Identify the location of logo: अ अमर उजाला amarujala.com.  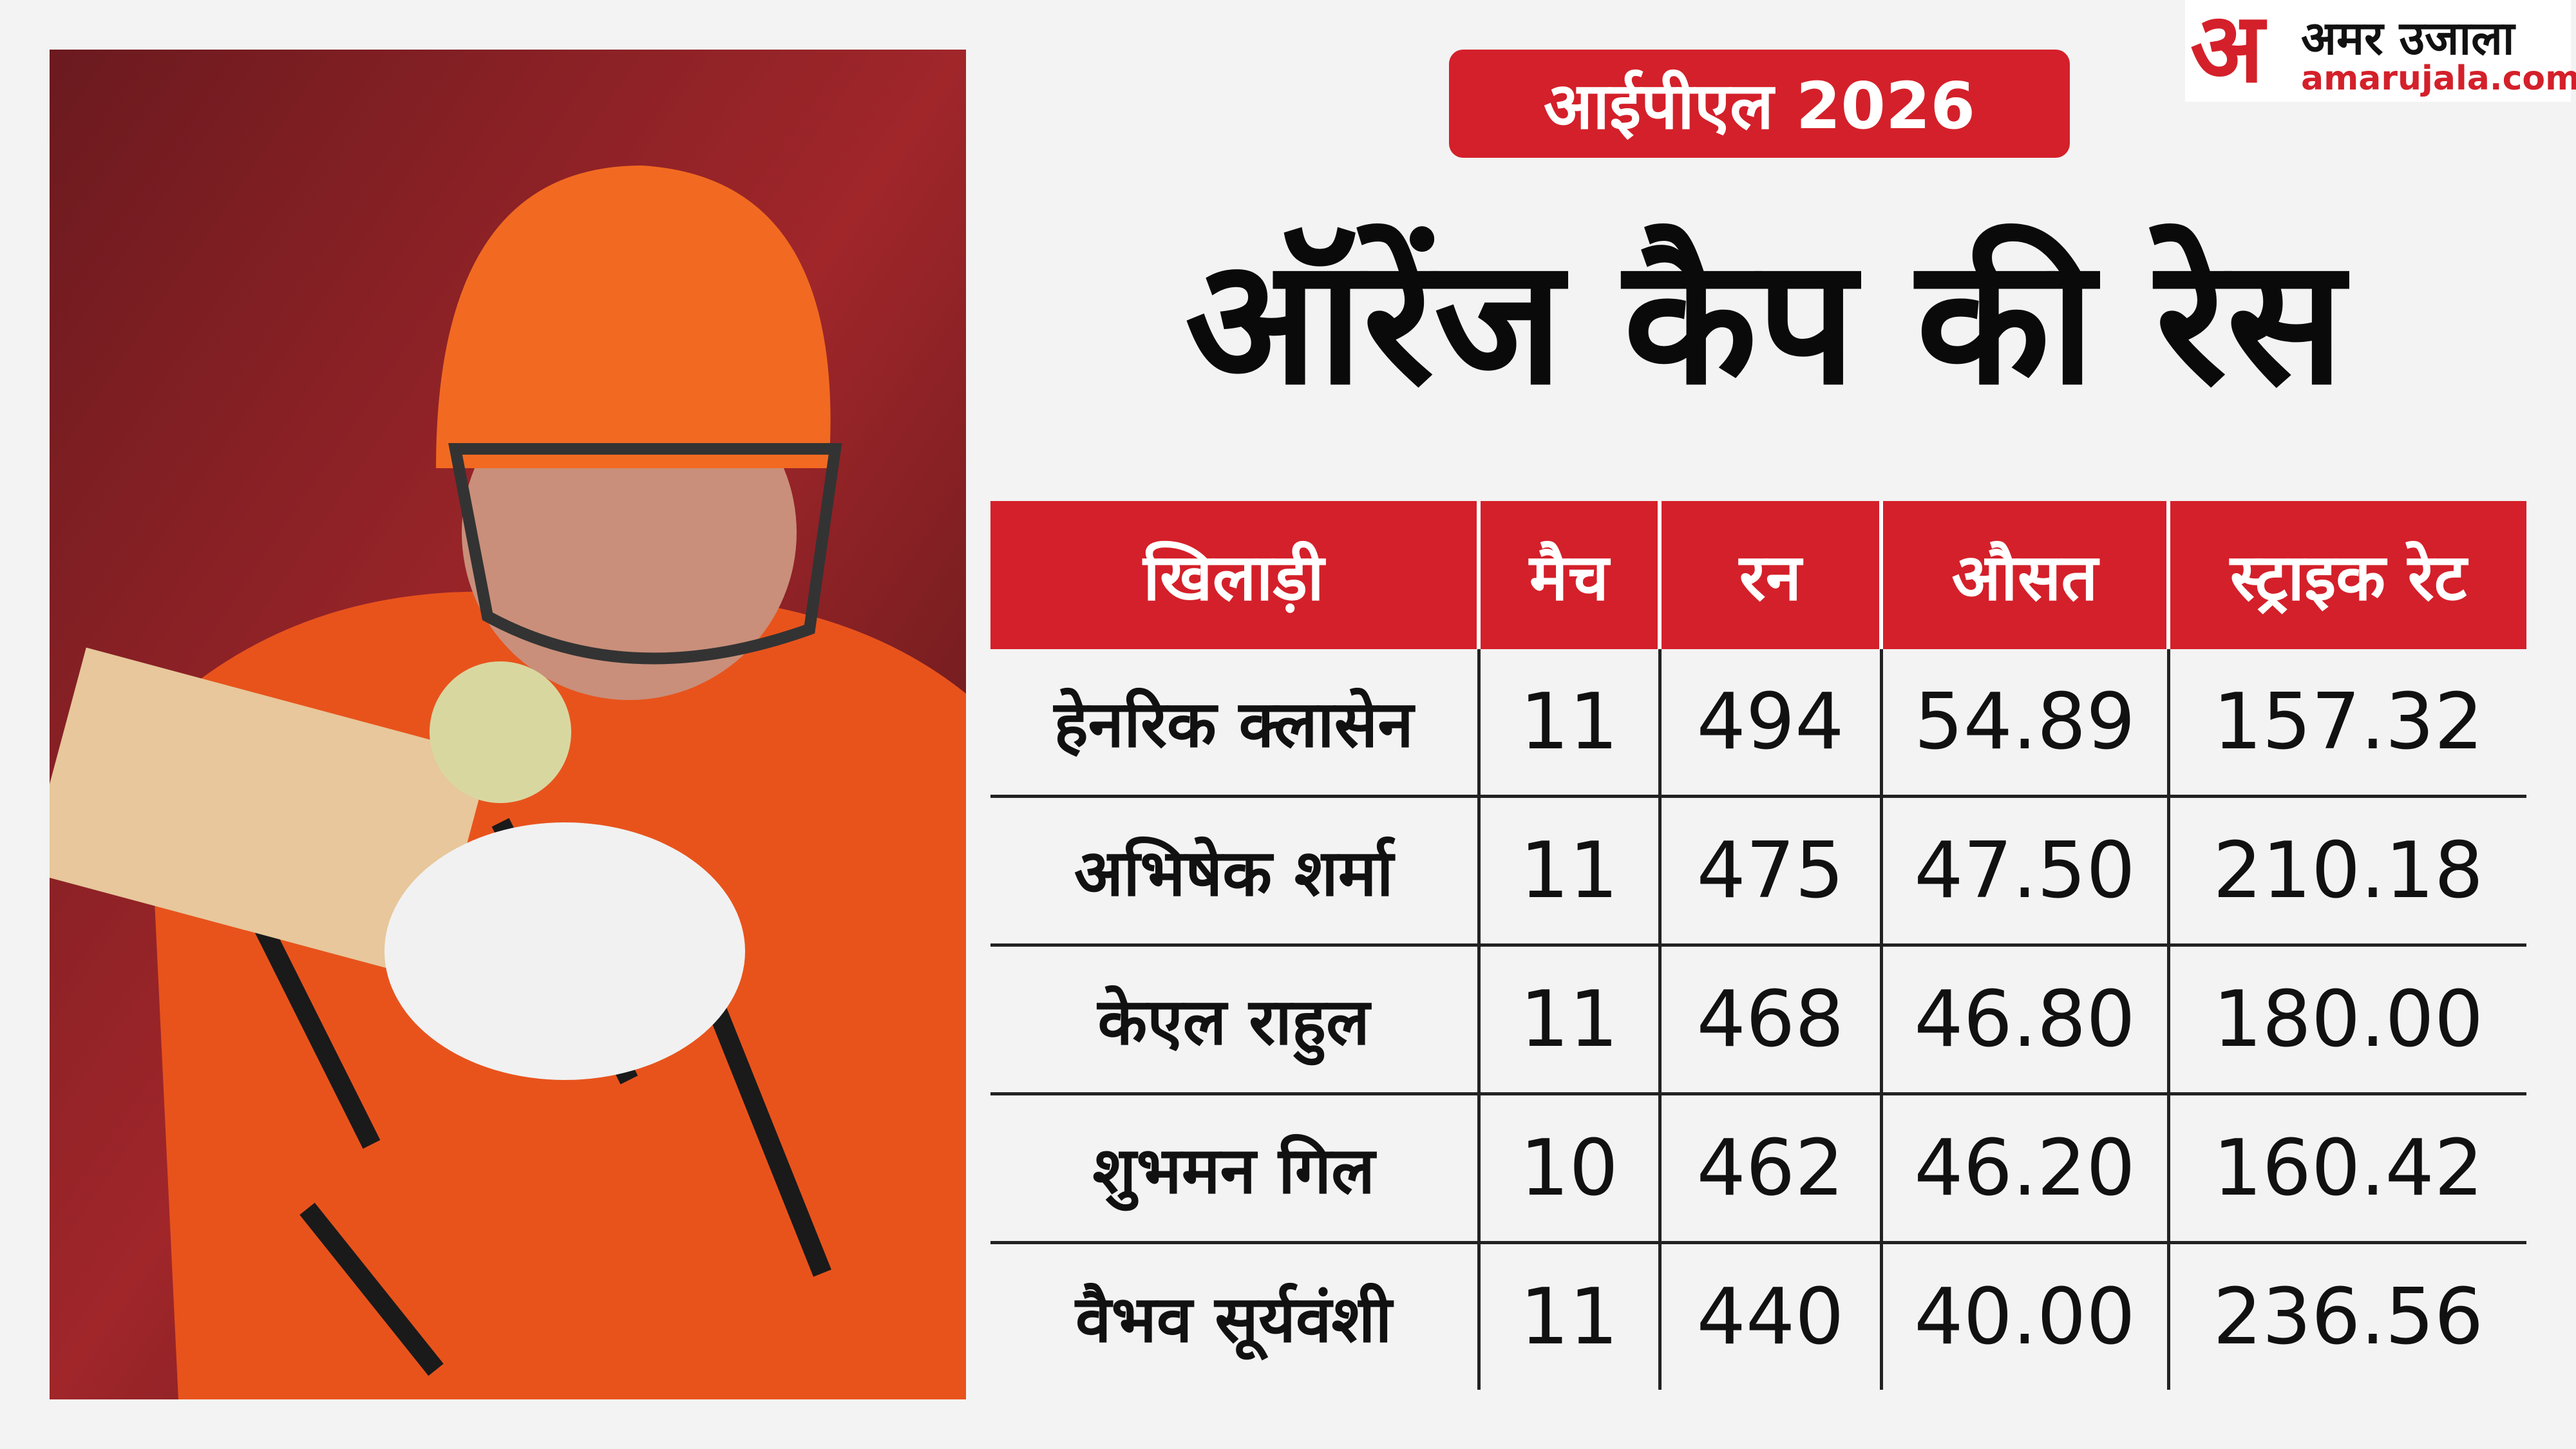
(2380, 52).